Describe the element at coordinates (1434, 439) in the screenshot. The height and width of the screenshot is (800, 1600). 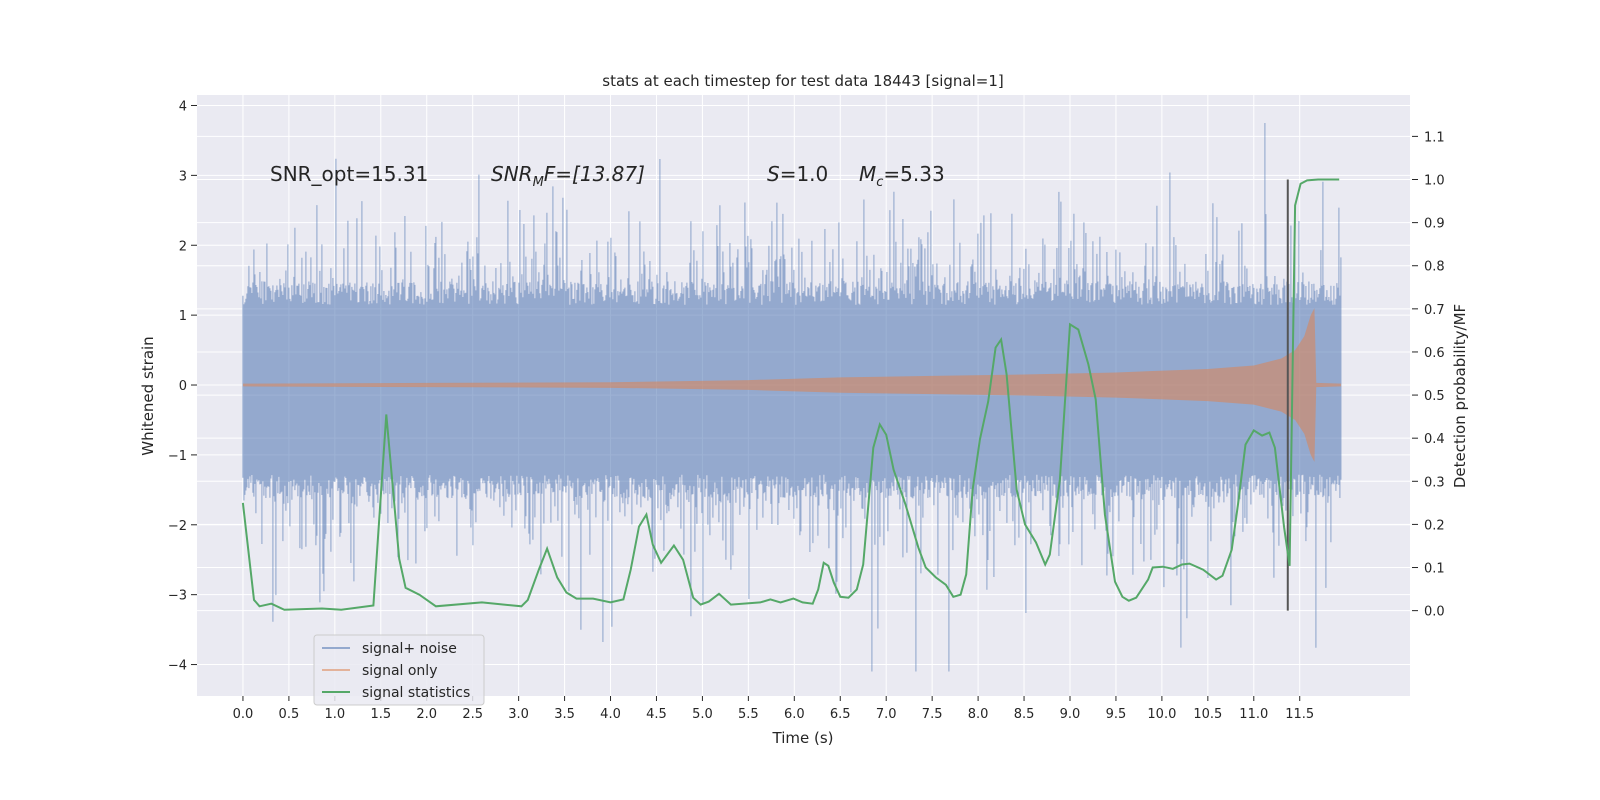
I see `y-right-tick-label: 0.4` at that location.